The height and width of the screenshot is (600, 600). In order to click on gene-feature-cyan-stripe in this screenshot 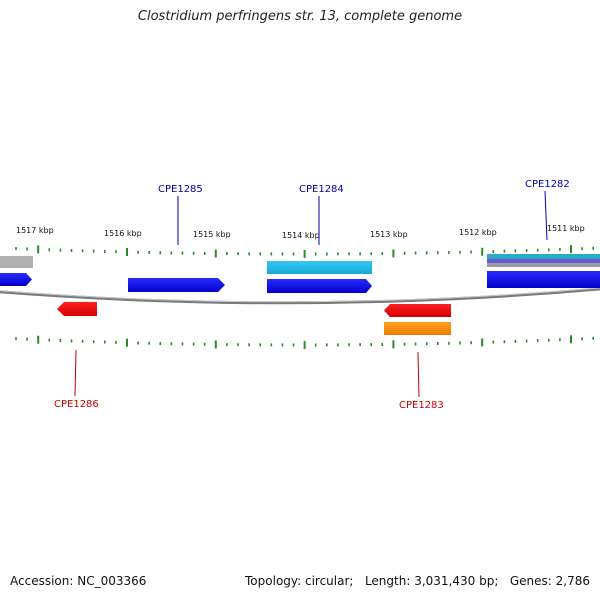, I will do `click(543, 256)`.